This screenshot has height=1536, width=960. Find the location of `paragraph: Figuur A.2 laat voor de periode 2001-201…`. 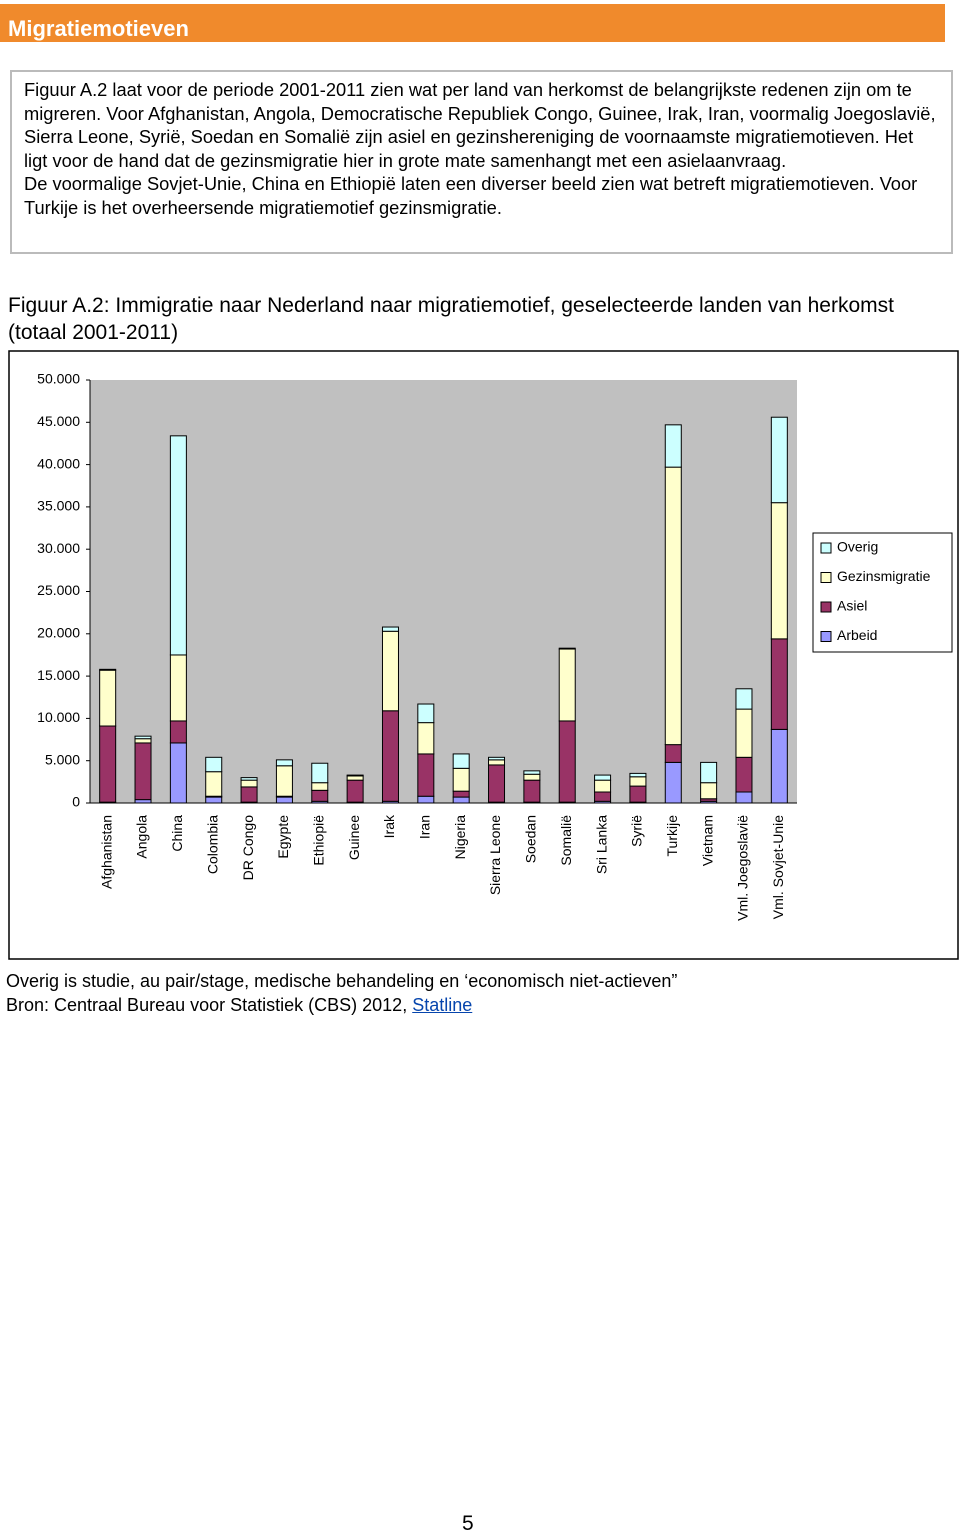

paragraph: Figuur A.2 laat voor de periode 2001-201… is located at coordinates (480, 125).